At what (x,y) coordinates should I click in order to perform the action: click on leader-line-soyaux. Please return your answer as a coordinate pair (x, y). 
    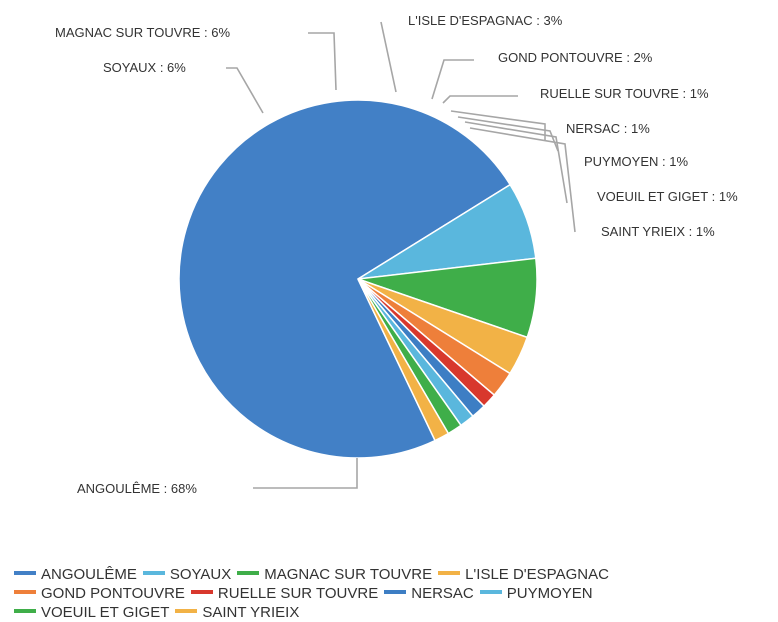
    Looking at the image, I should click on (245, 90).